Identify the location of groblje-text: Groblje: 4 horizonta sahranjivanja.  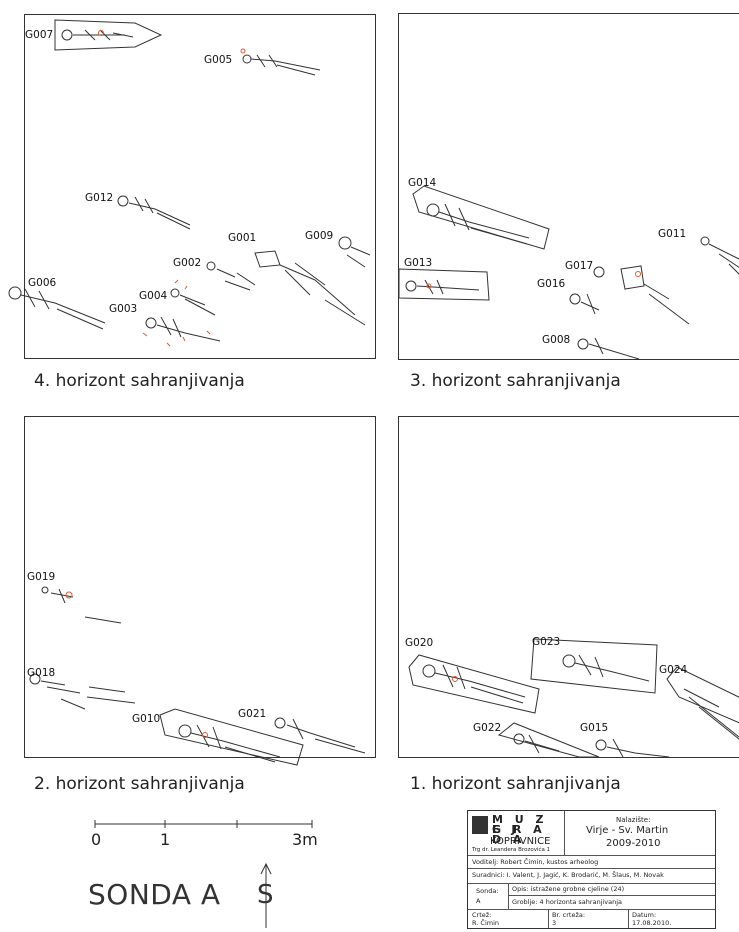
(567, 902).